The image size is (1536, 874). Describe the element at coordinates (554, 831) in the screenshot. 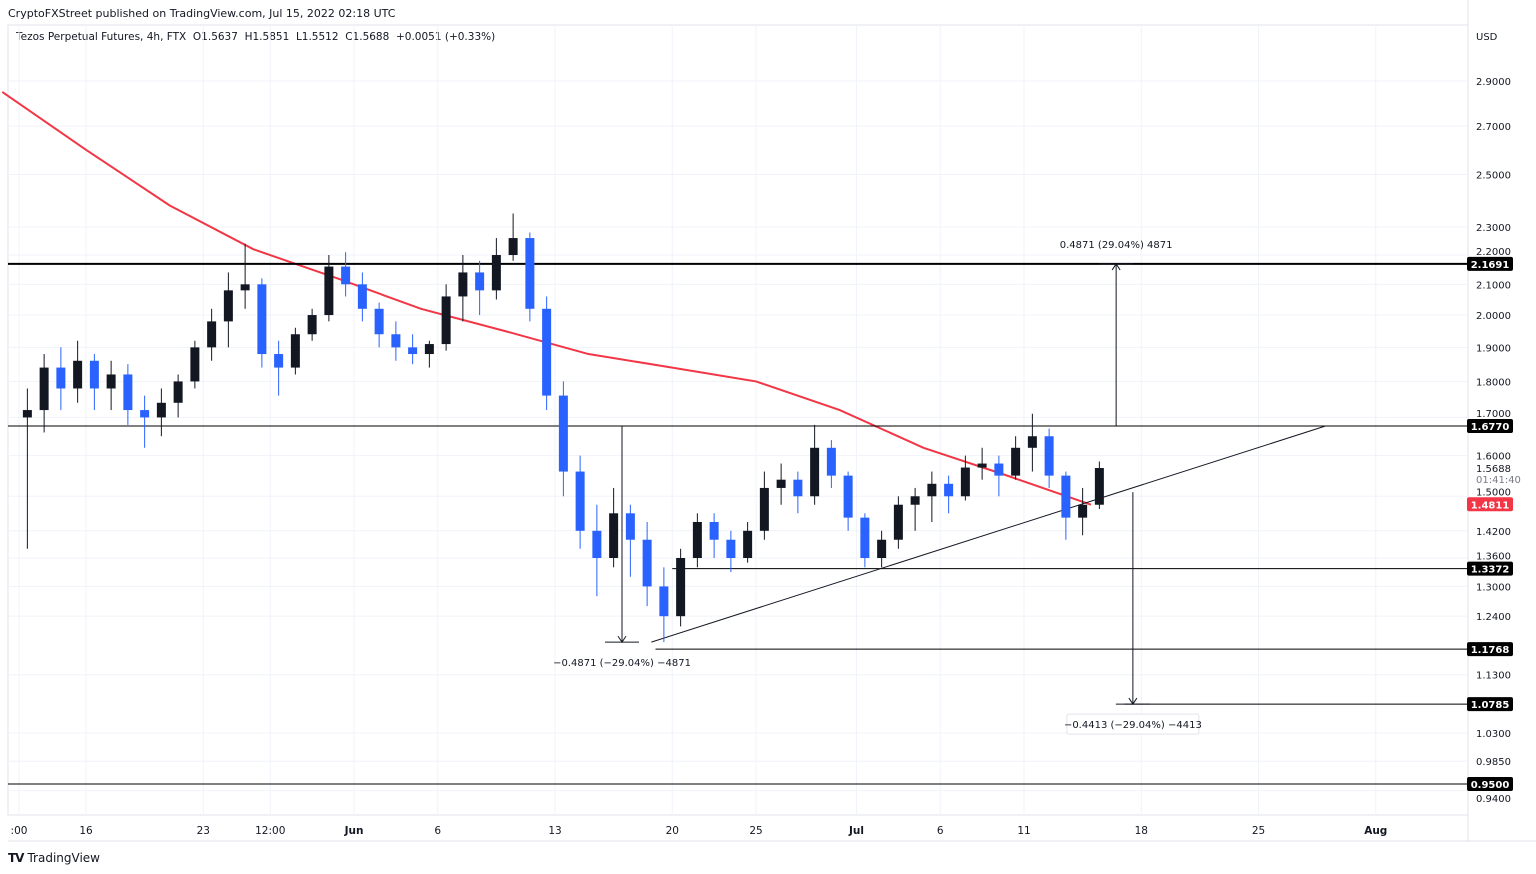

I see `x-tick-label: 13` at that location.